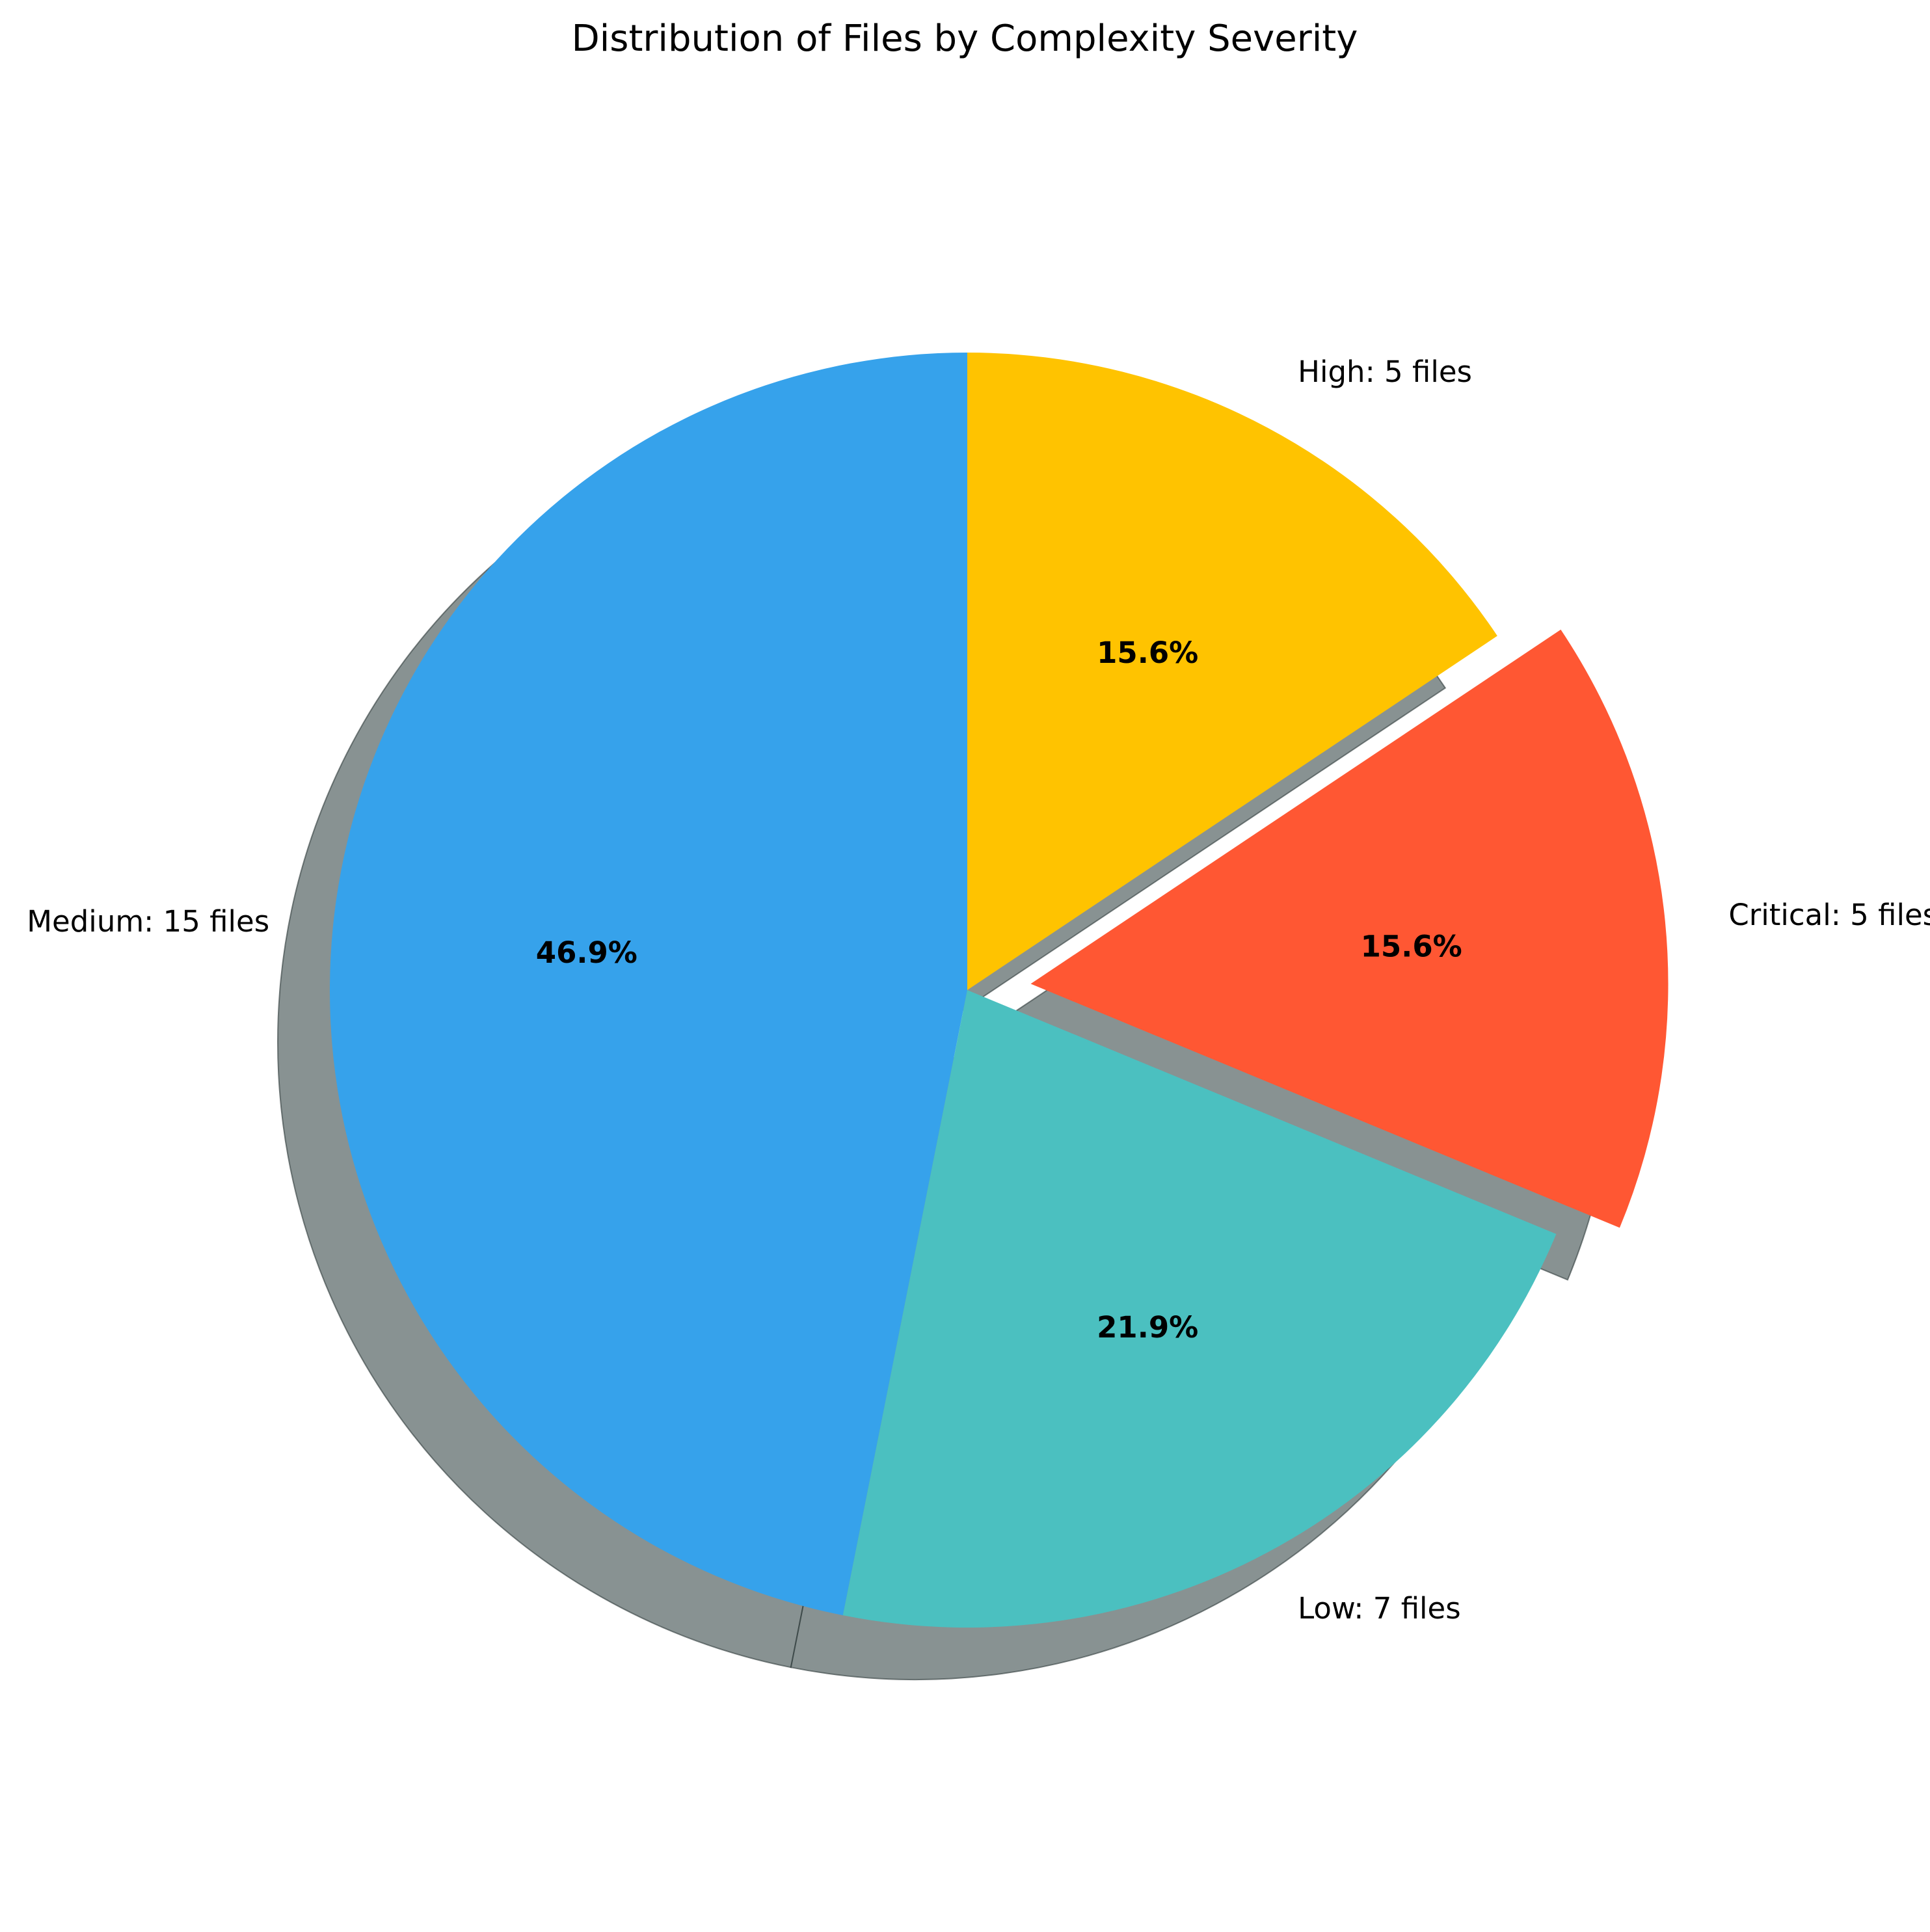 The image size is (1930, 1932). What do you see at coordinates (1379, 1608) in the screenshot?
I see `slice-label-low: Low: 7 files` at bounding box center [1379, 1608].